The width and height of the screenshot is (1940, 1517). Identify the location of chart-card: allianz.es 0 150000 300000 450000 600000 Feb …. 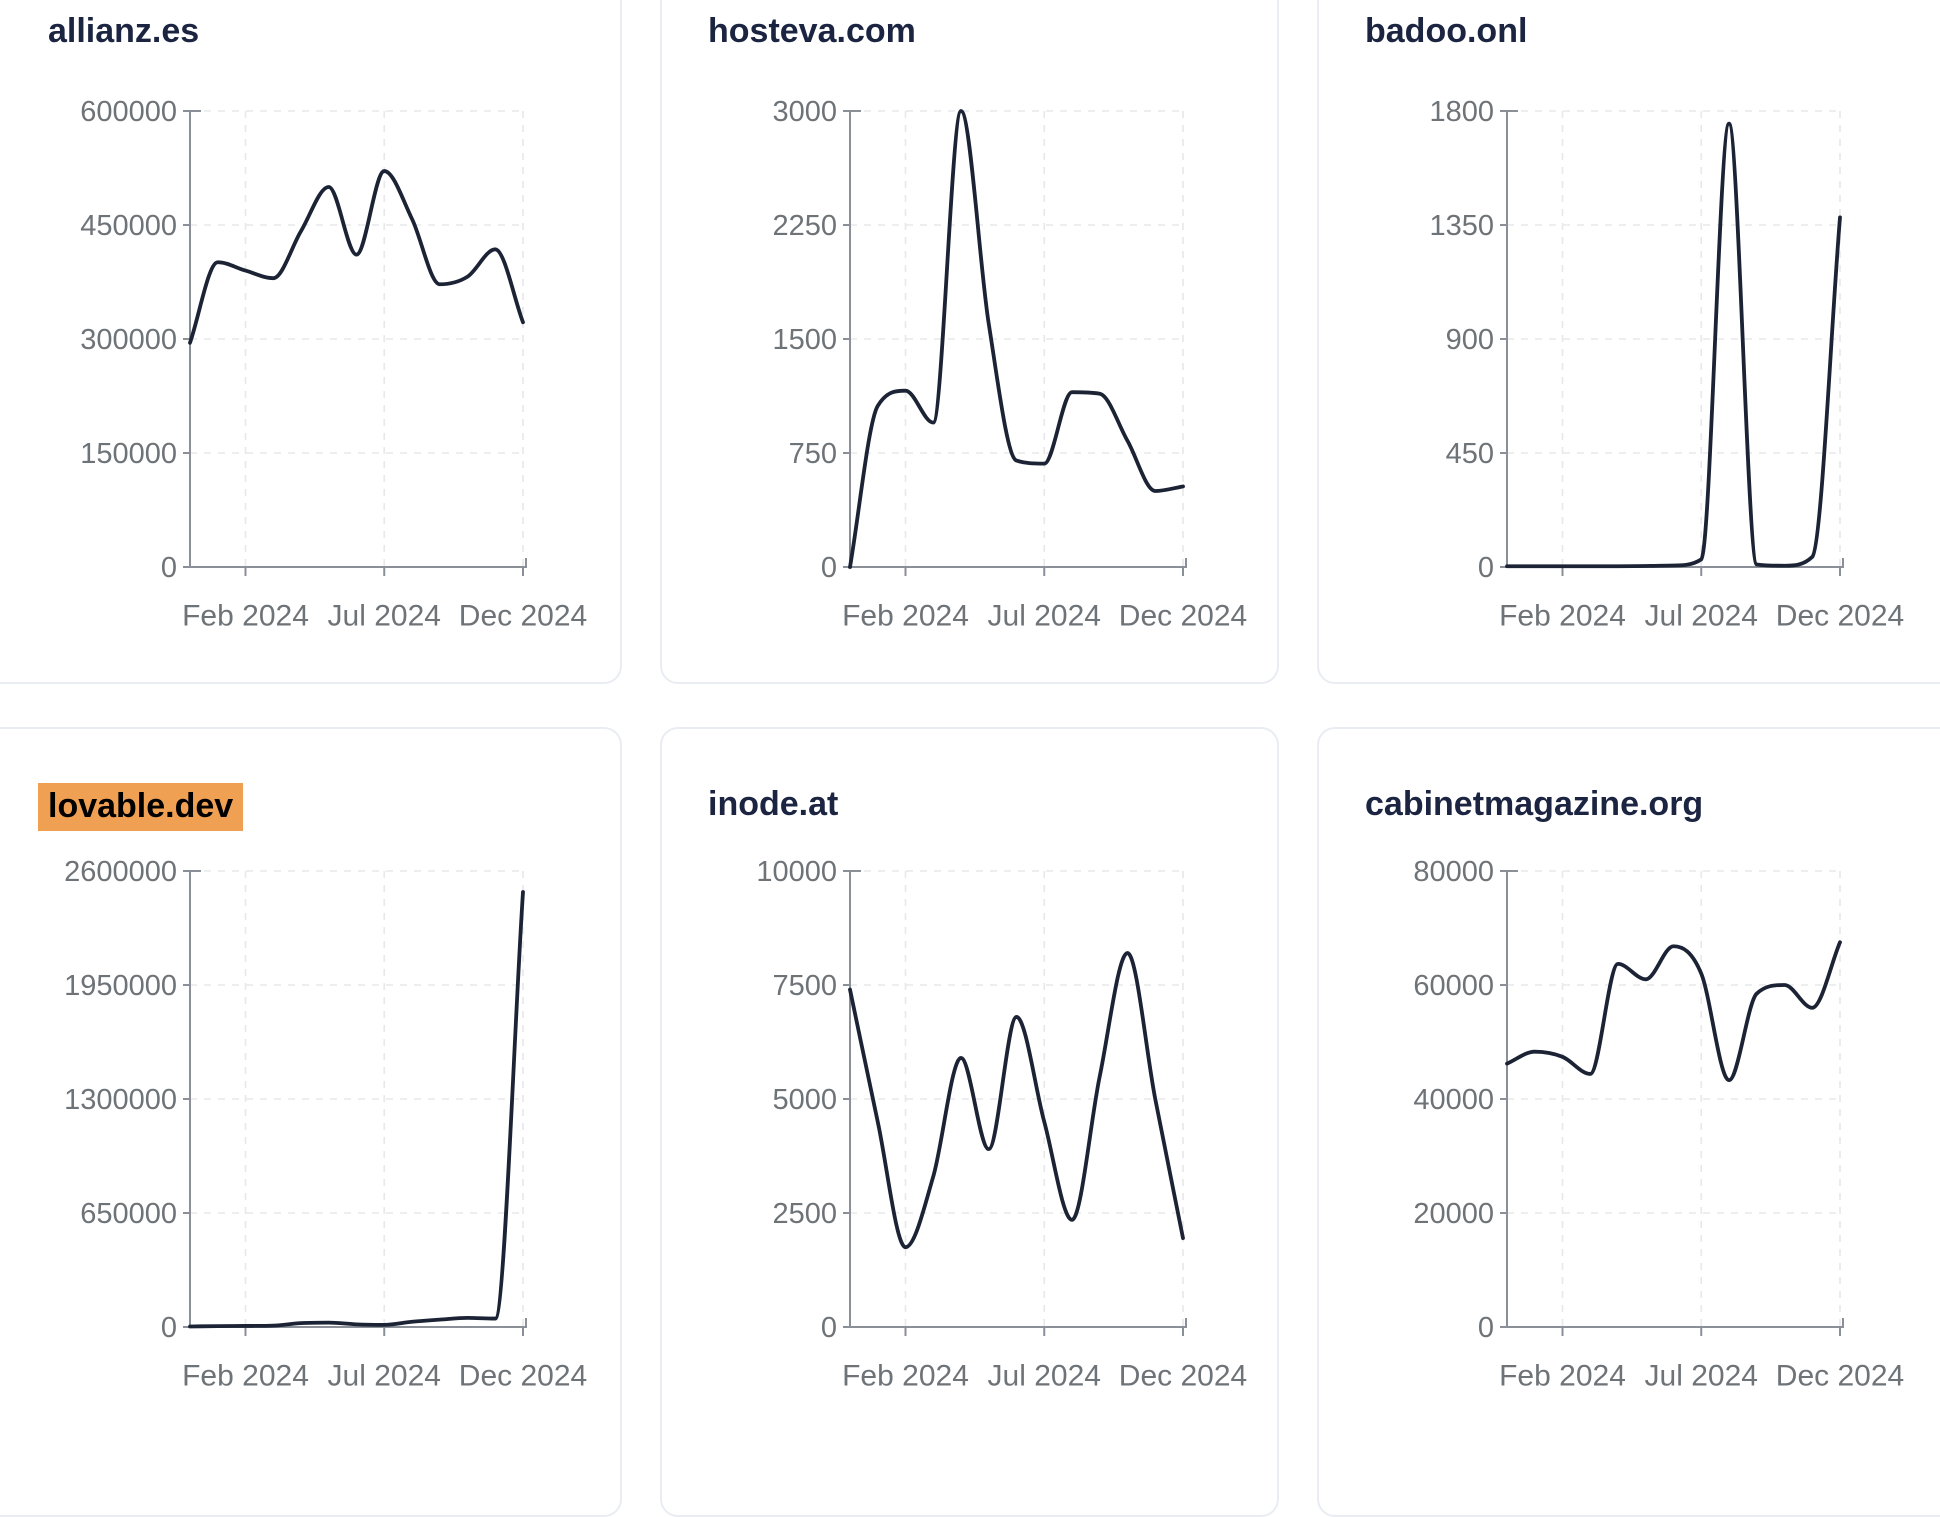
(311, 342).